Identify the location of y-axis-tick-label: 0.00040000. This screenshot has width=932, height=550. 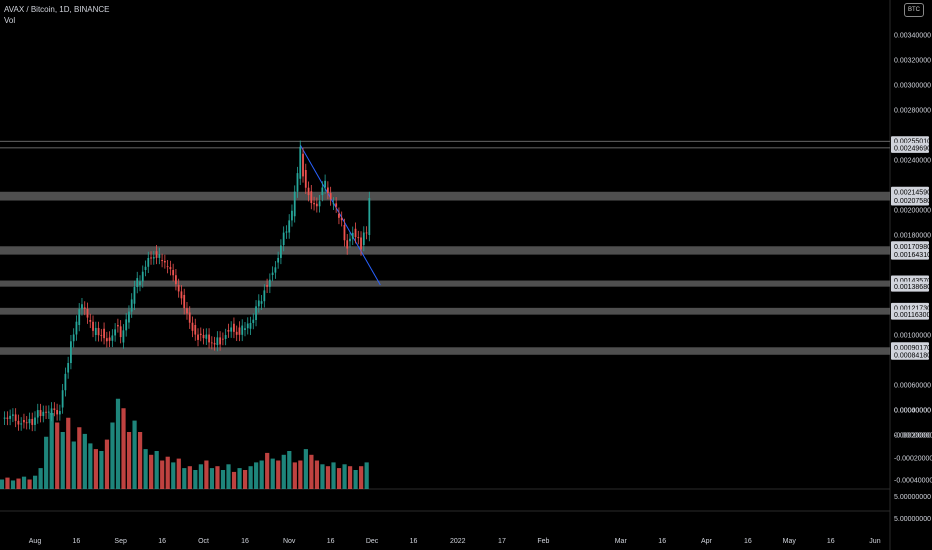
(912, 411).